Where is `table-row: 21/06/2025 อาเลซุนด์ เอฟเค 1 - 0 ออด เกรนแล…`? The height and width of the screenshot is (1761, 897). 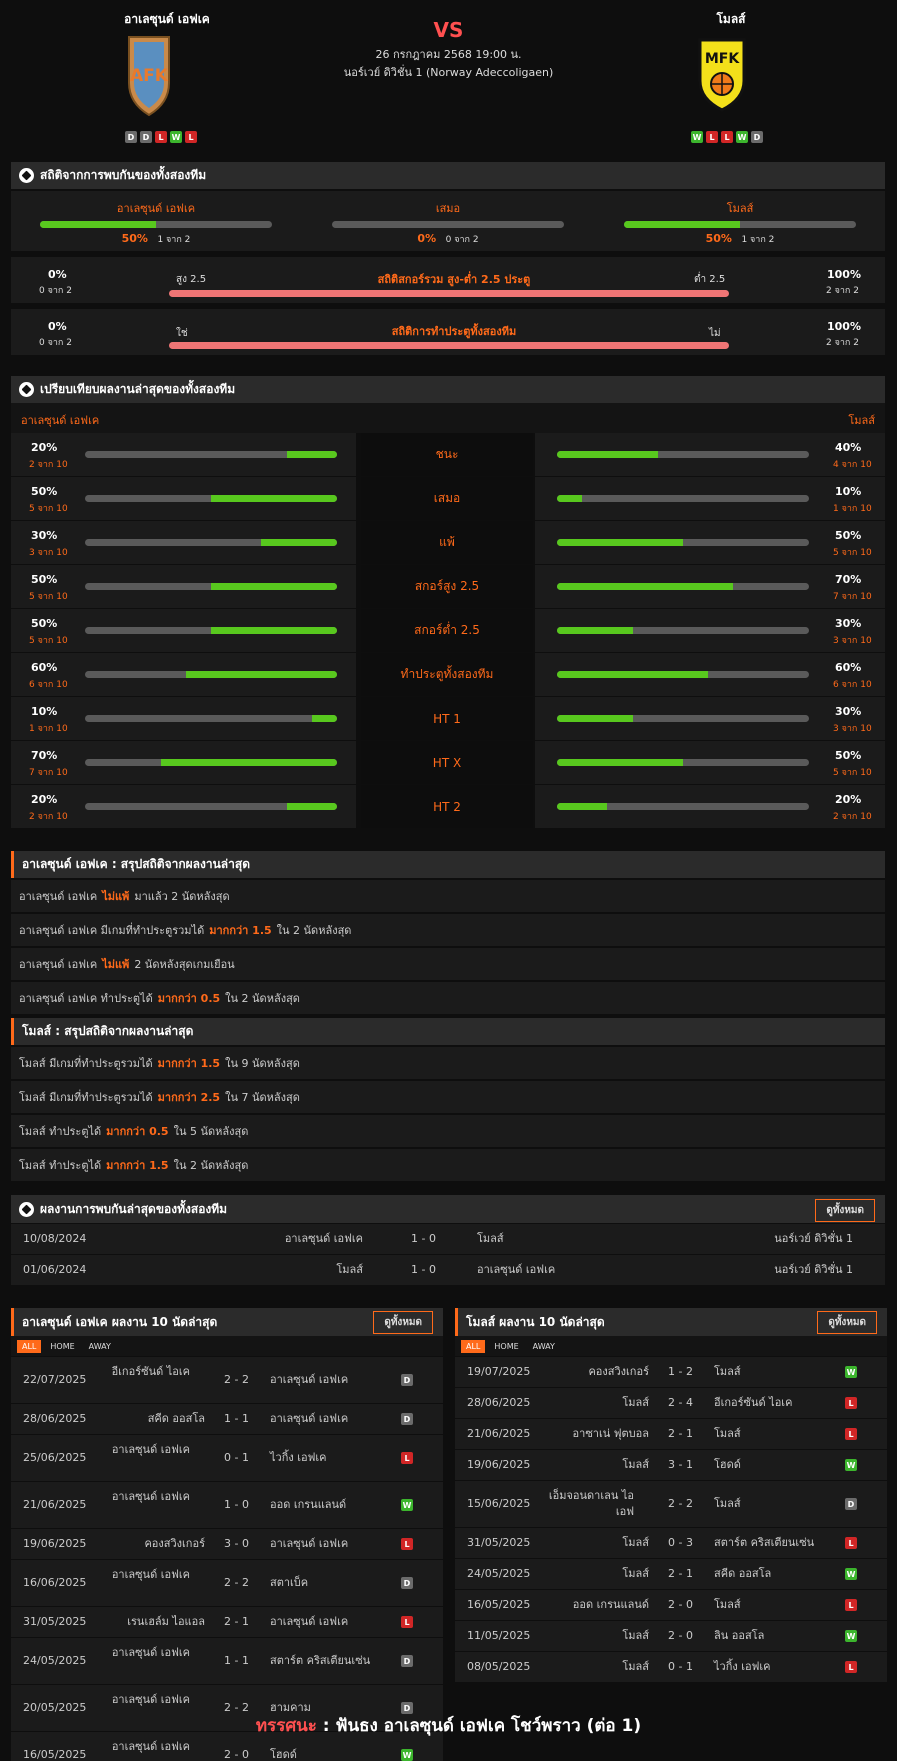 table-row: 21/06/2025 อาเลซุนด์ เอฟเค 1 - 0 ออด เกรนแล… is located at coordinates (227, 1505).